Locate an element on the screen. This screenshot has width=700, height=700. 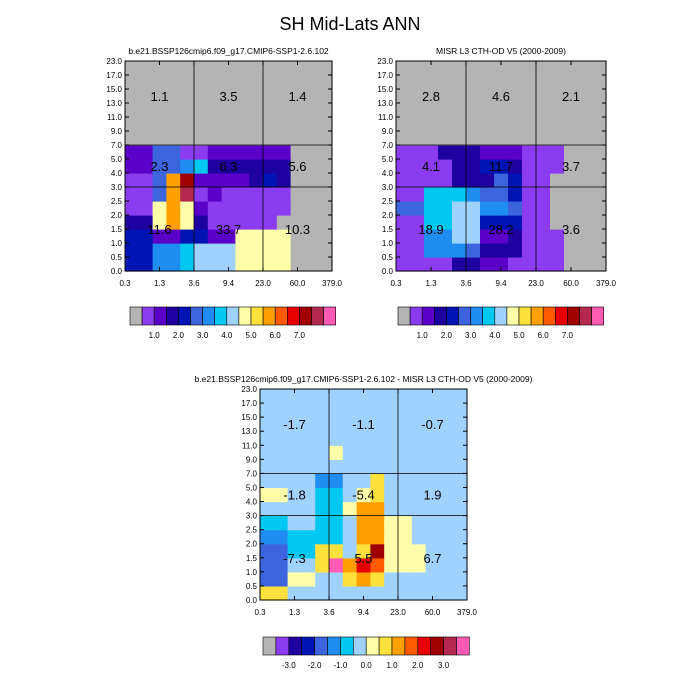
cell-annotation: -1.8 is located at coordinates (294, 495).